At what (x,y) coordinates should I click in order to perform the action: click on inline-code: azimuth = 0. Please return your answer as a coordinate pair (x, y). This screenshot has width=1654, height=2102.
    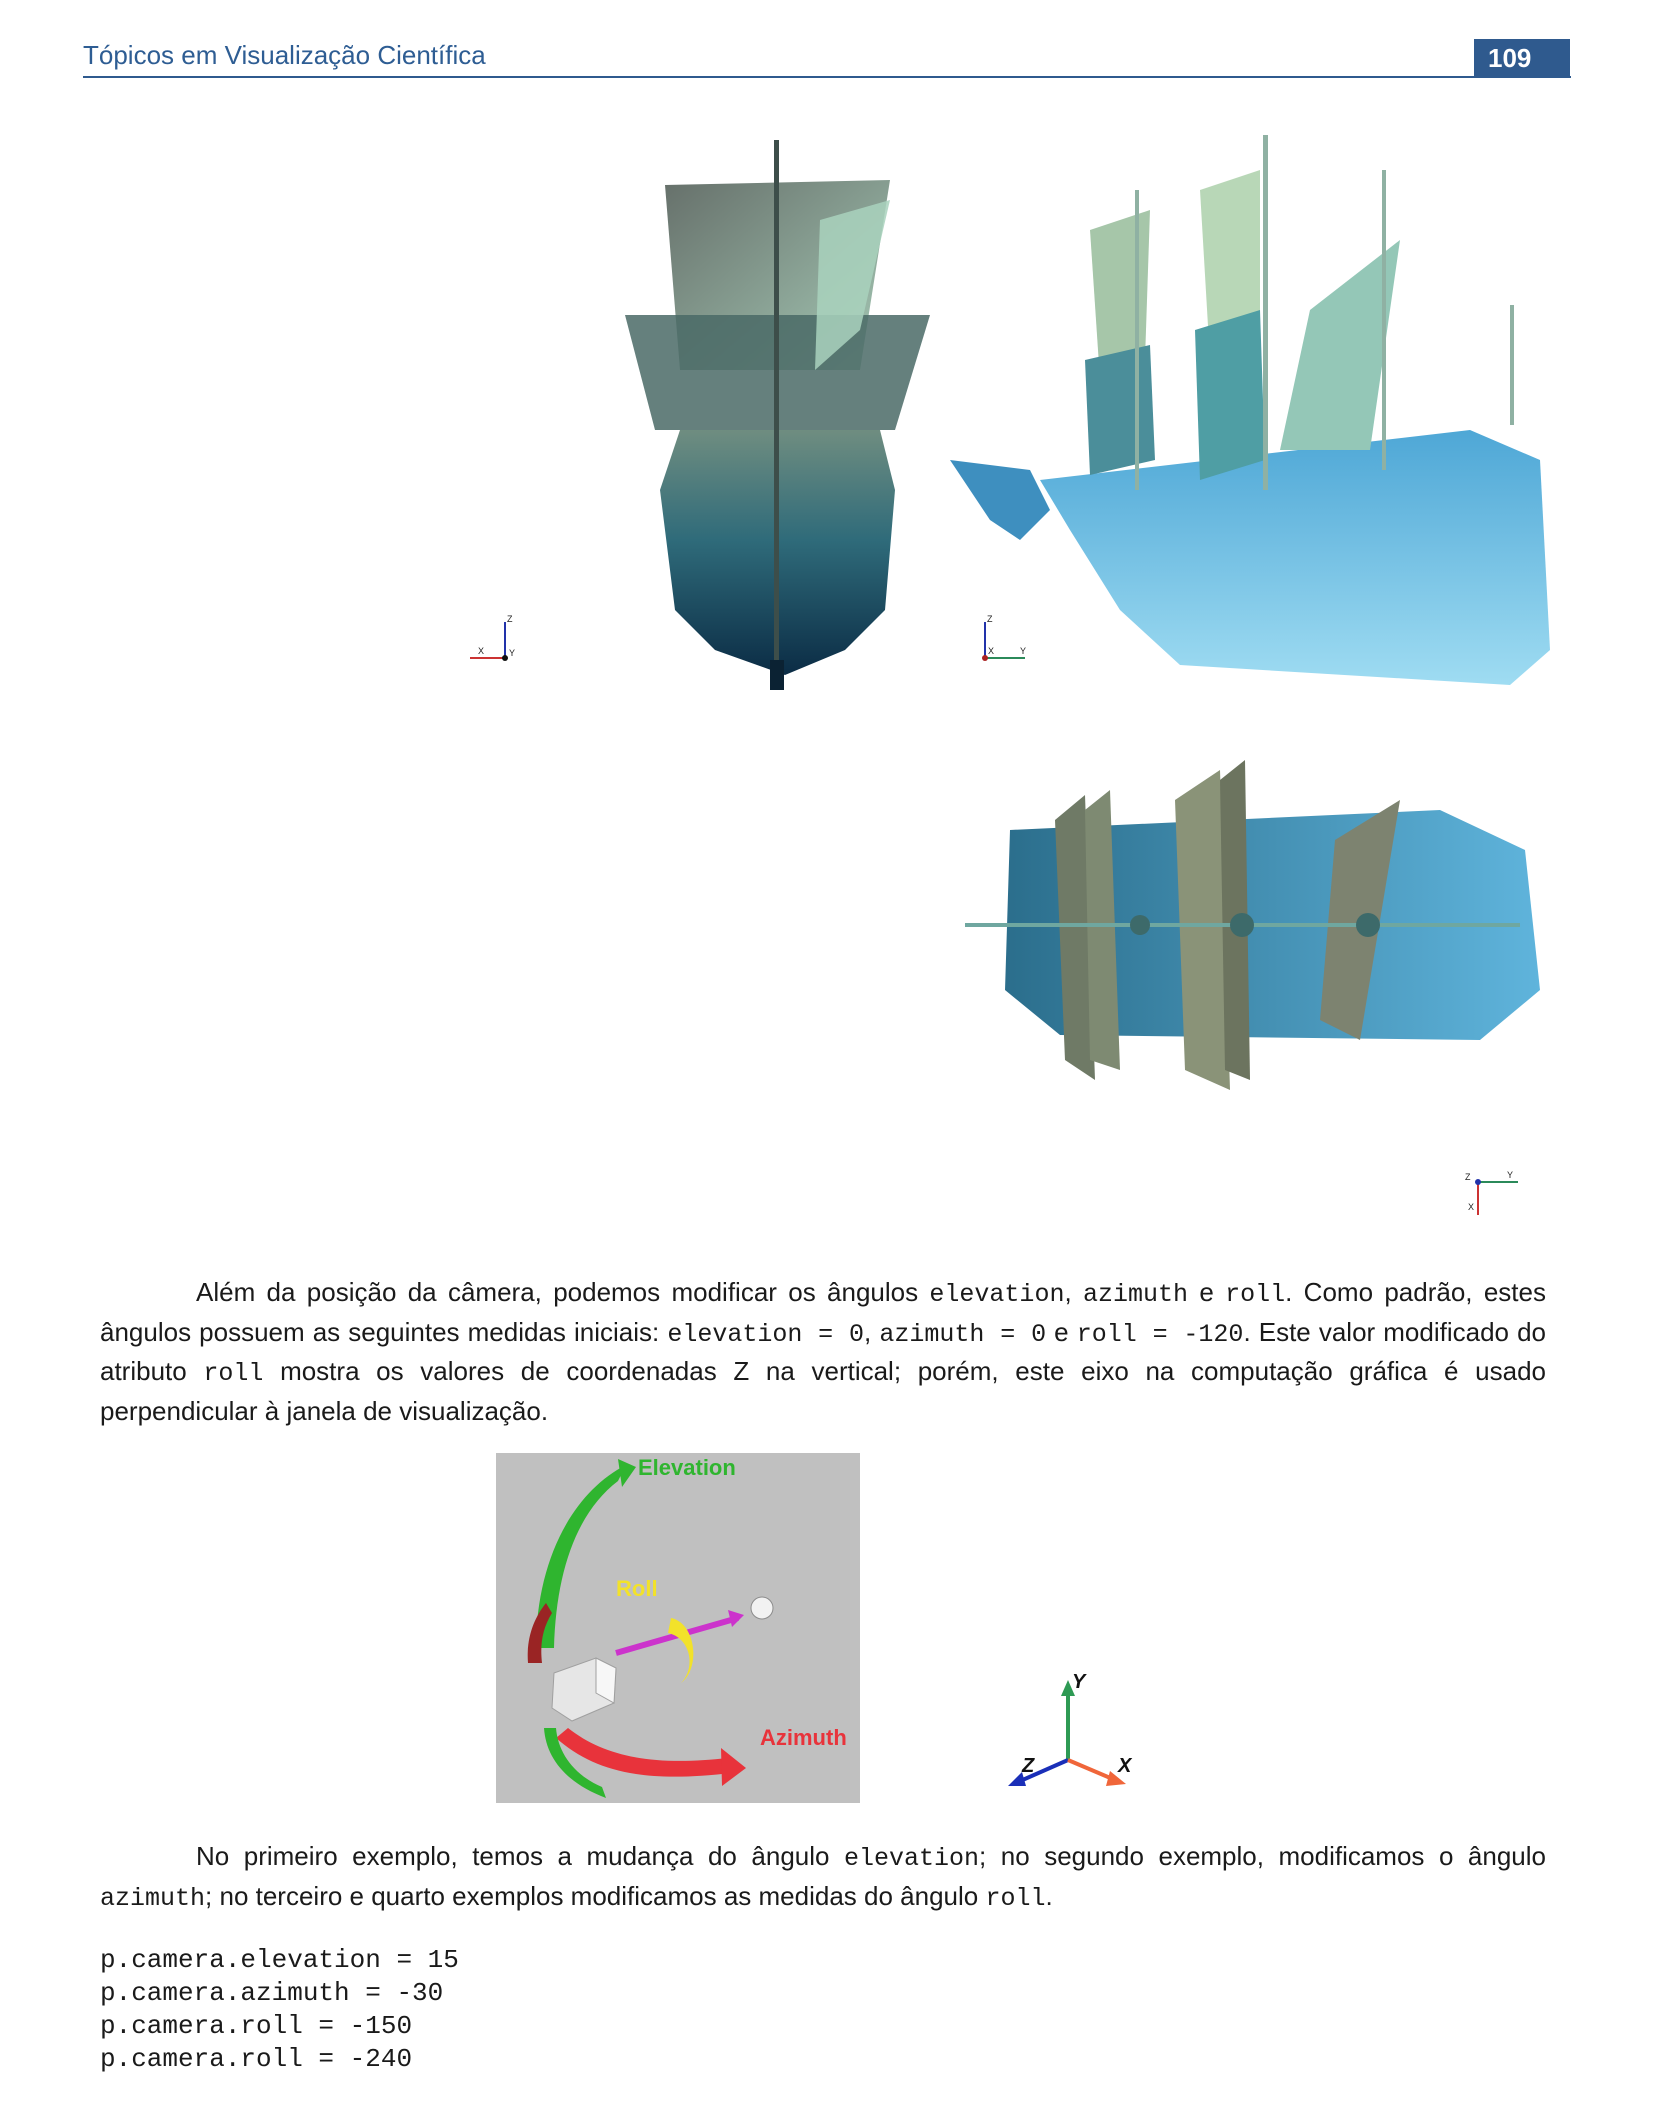
    Looking at the image, I should click on (963, 1334).